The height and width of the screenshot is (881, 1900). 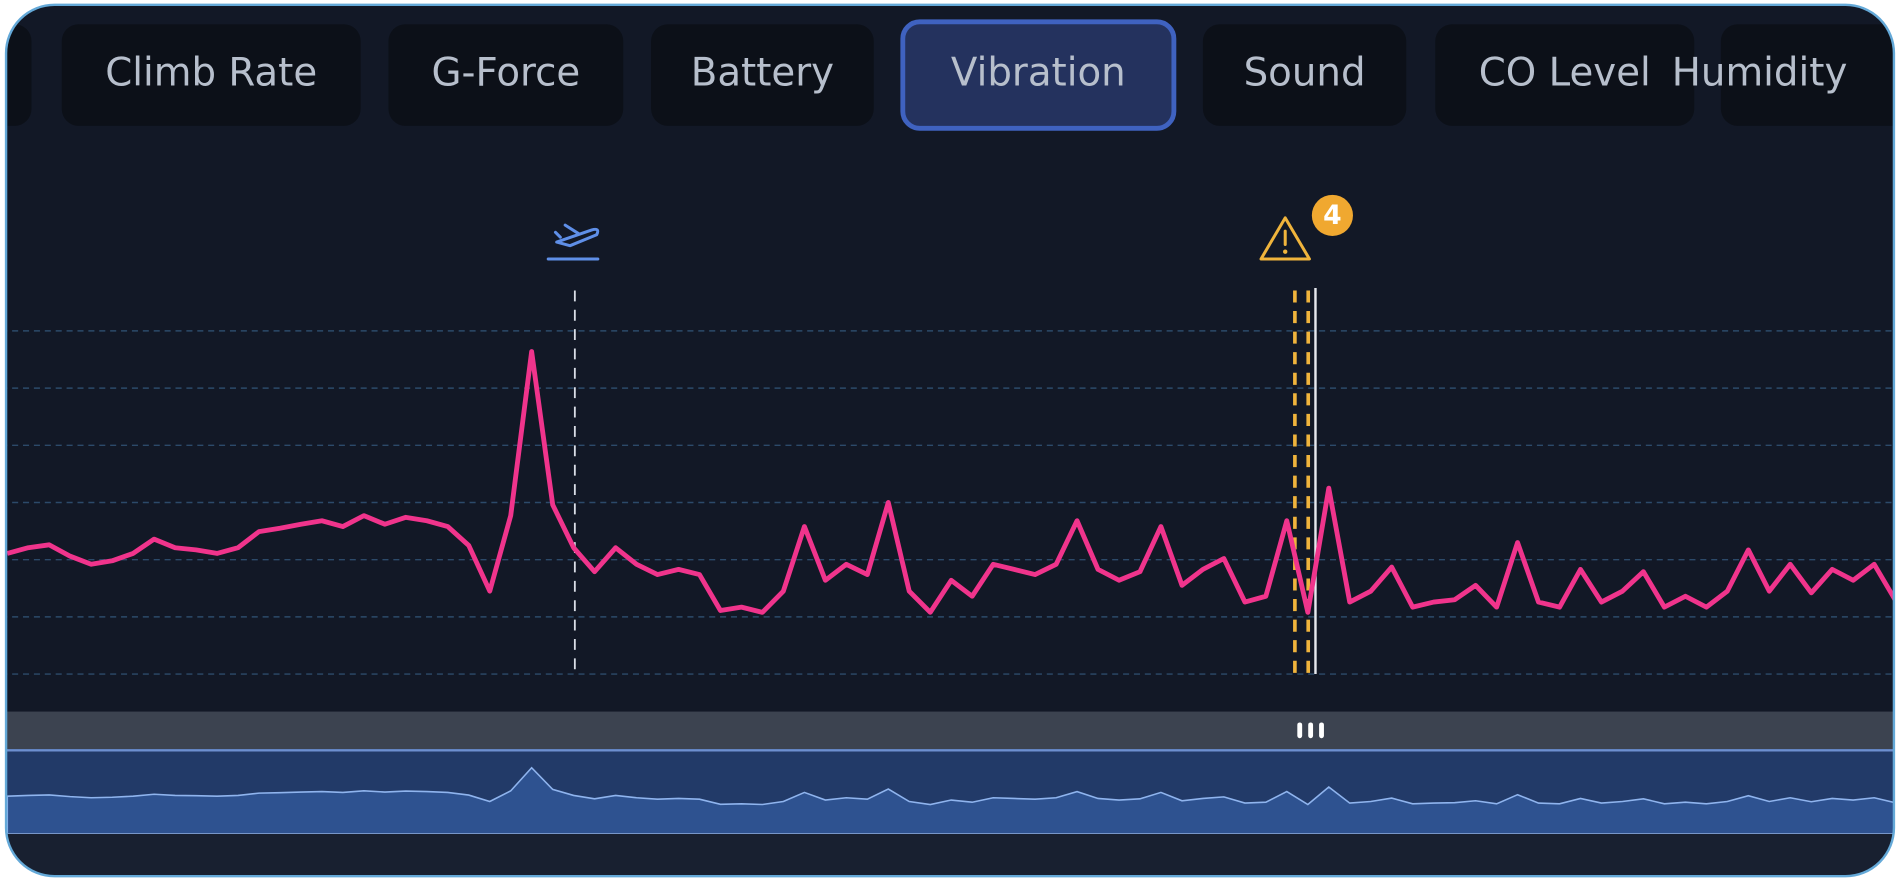 I want to click on tab-label: Sound, so click(x=1305, y=73).